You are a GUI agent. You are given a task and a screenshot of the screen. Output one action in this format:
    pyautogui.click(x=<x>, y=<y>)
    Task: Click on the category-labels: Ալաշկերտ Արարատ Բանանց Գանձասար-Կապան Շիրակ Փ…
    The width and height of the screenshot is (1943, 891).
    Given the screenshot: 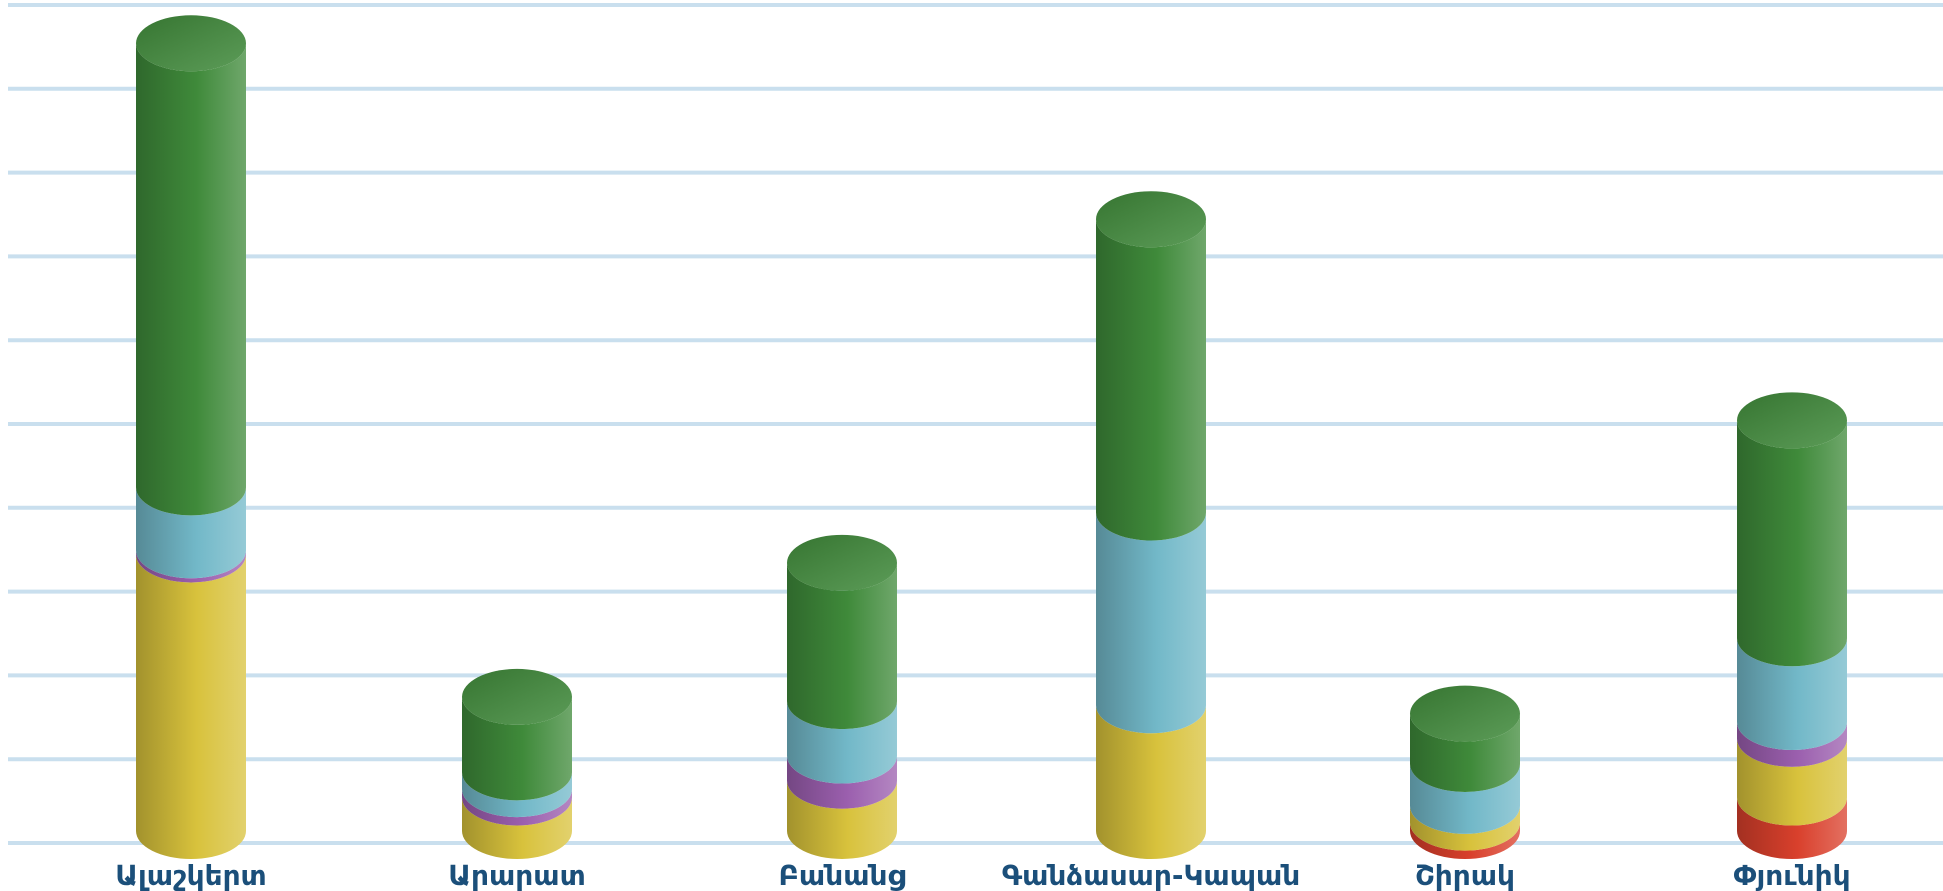 What is the action you would take?
    pyautogui.click(x=982, y=875)
    